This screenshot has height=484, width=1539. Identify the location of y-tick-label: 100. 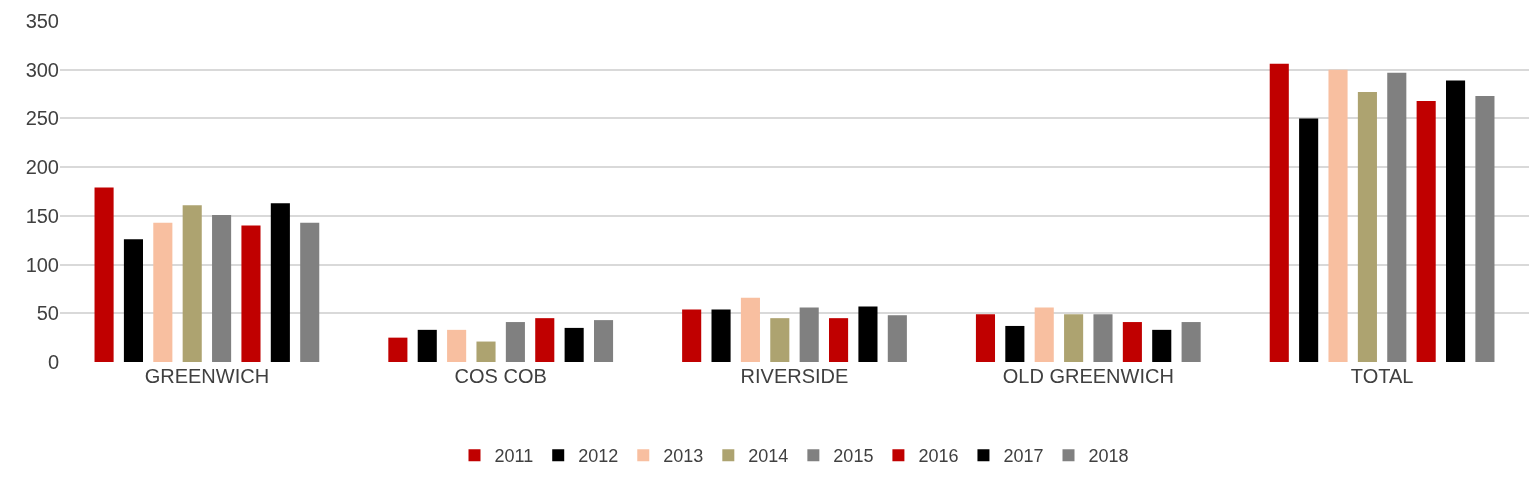
(42, 264).